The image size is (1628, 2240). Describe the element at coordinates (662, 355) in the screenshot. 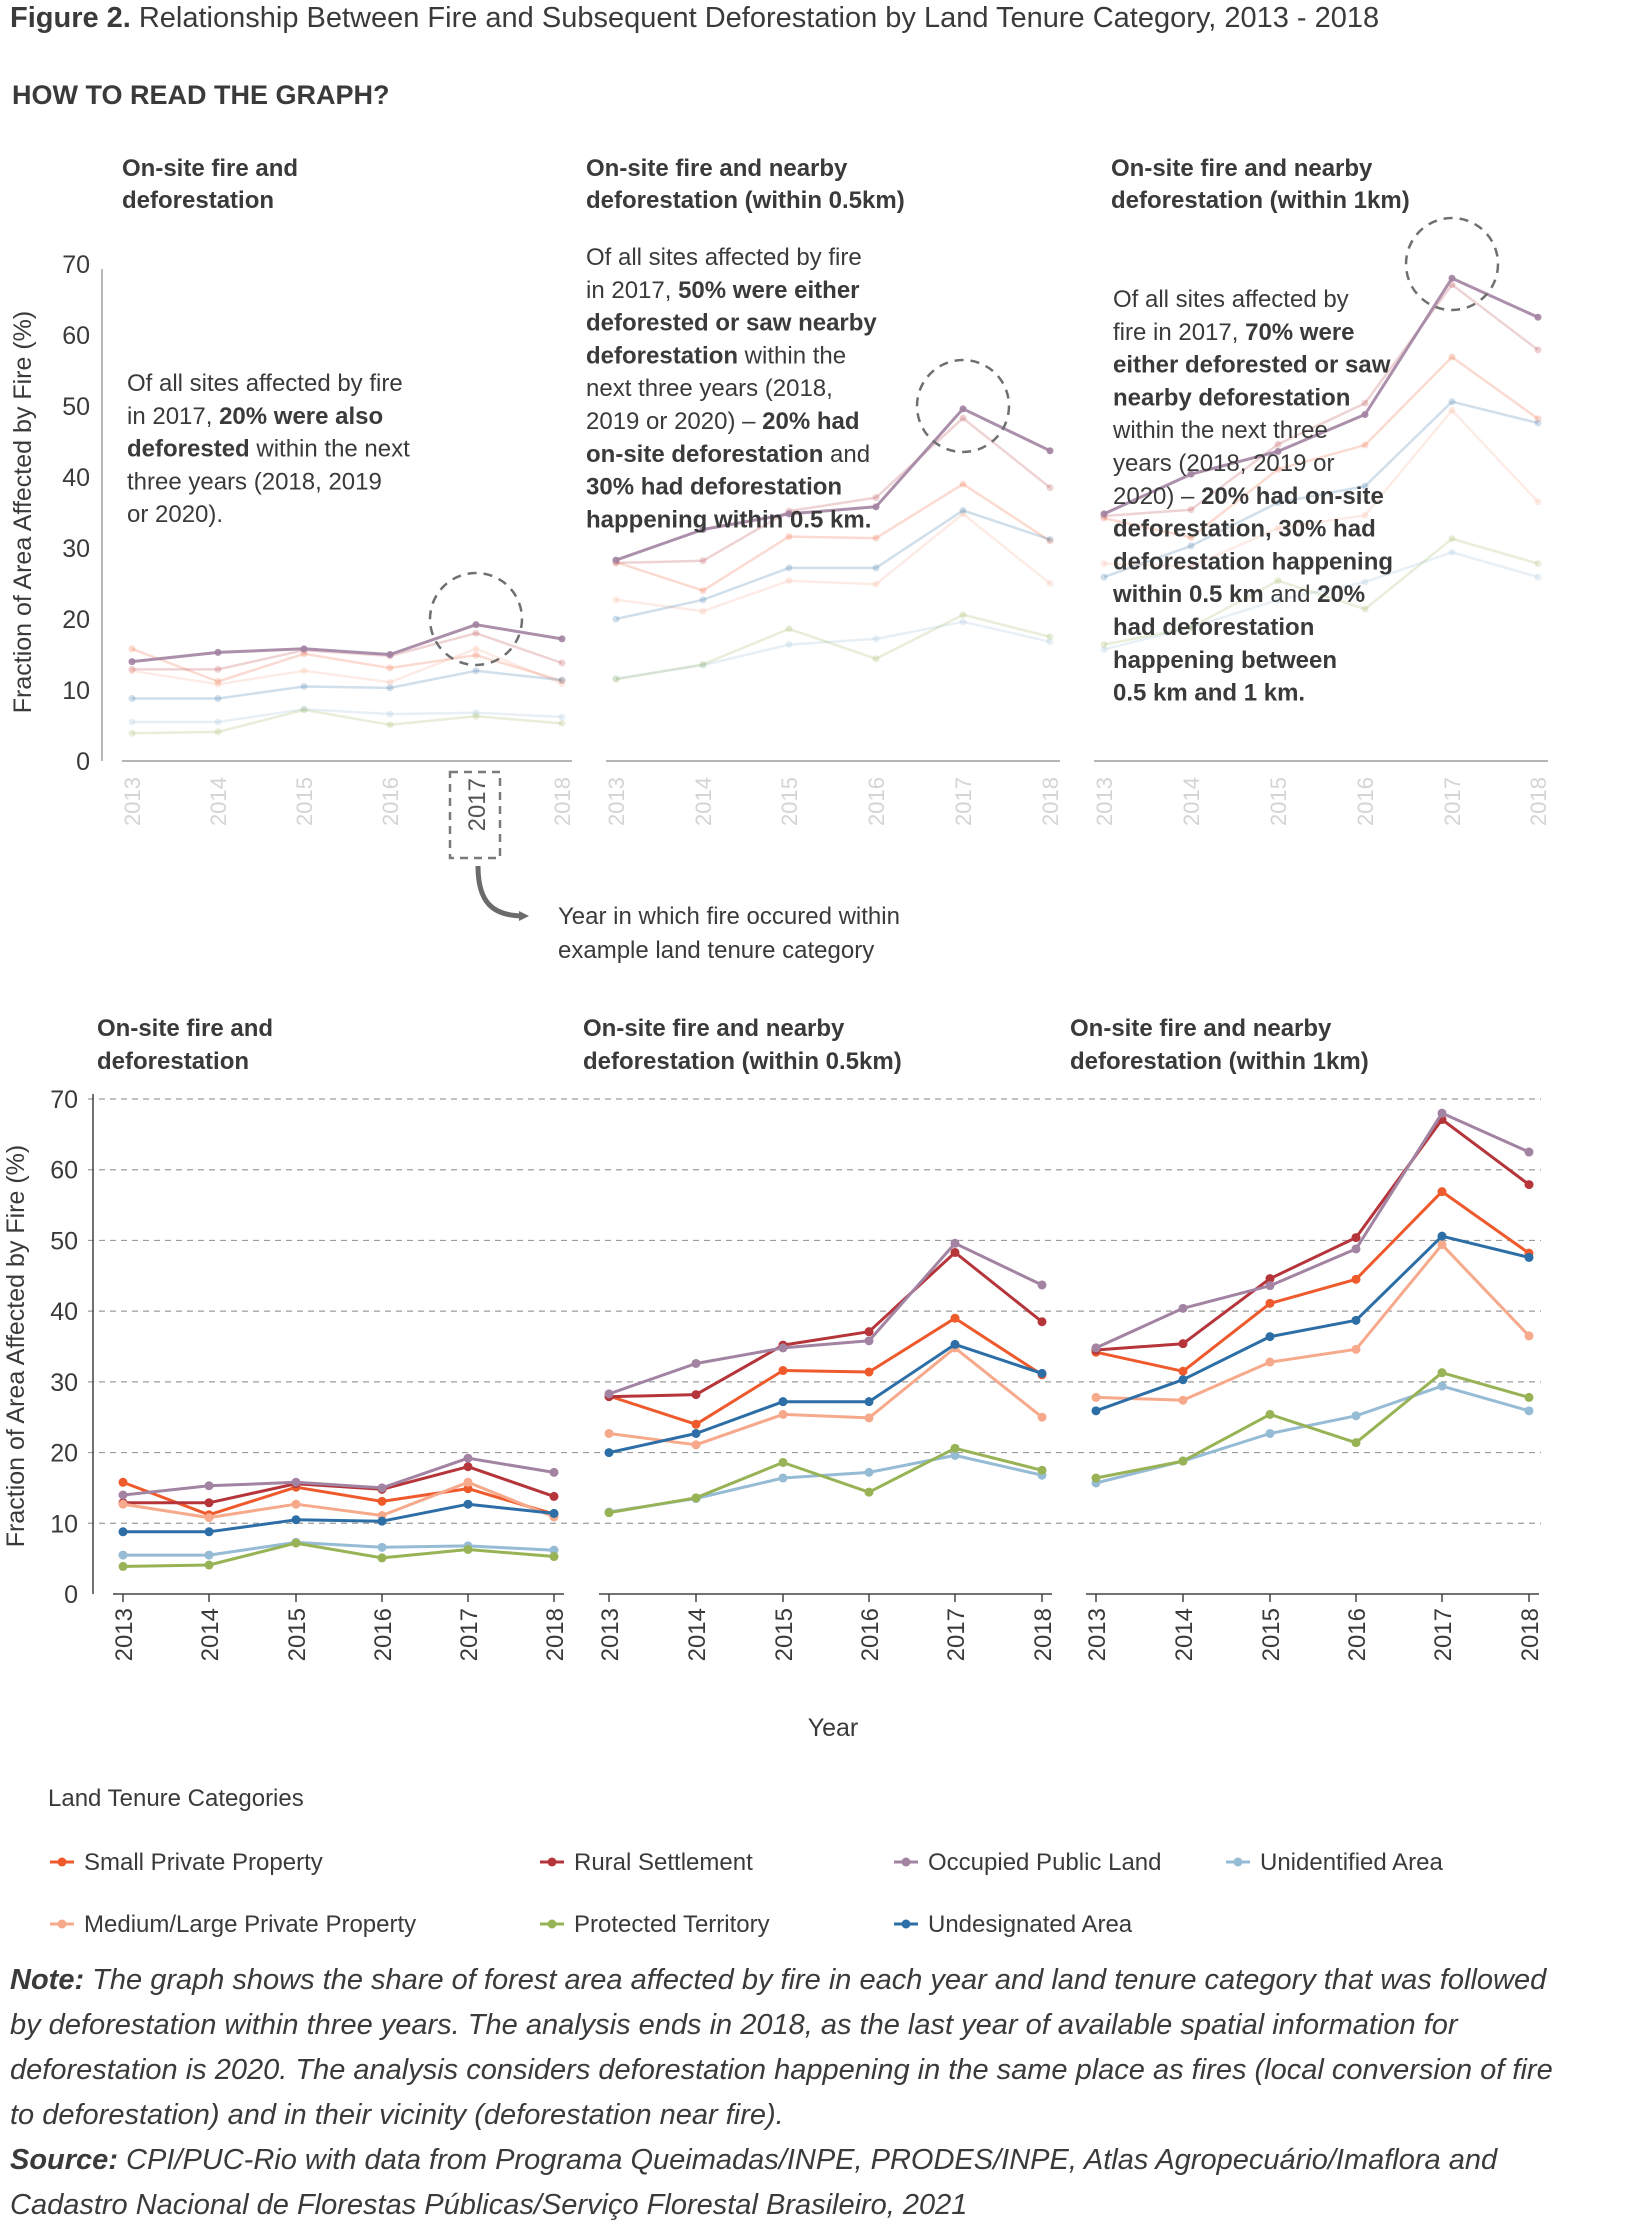

I see `annotation-span: deforestation` at that location.